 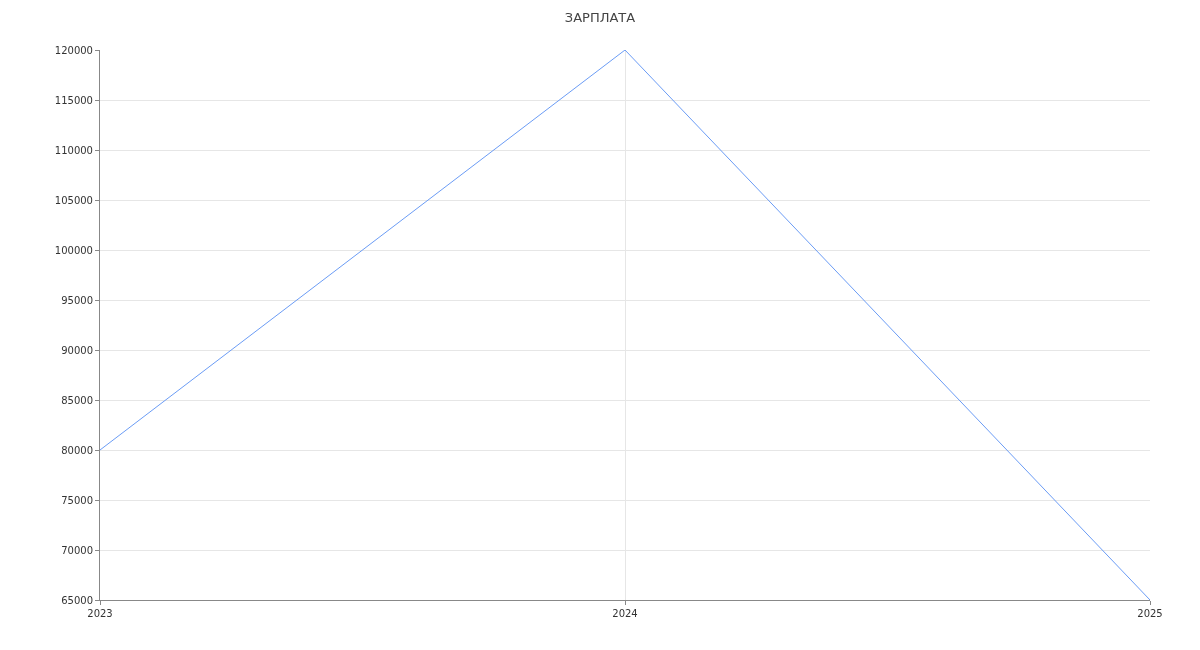 What do you see at coordinates (100, 613) in the screenshot?
I see `x-tick-label: 2023` at bounding box center [100, 613].